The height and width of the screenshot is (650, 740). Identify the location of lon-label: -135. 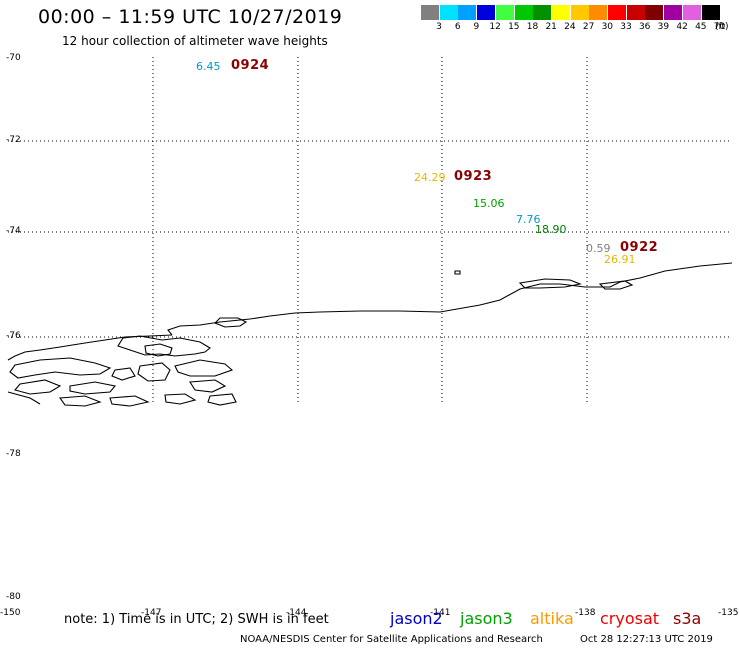
(728, 613).